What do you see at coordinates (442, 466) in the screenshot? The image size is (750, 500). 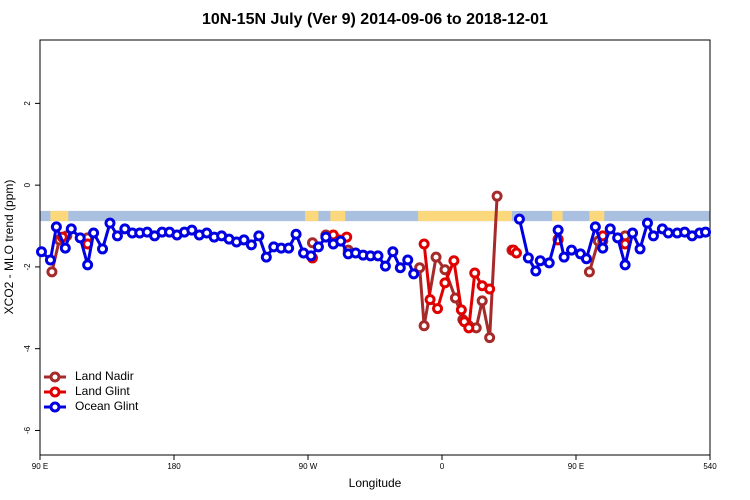 I see `x-tick-label: 0` at bounding box center [442, 466].